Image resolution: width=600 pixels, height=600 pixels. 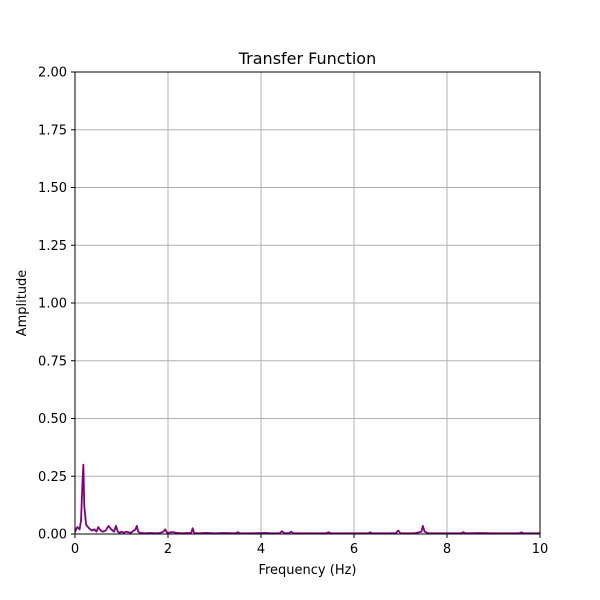 What do you see at coordinates (540, 549) in the screenshot?
I see `x-tick-label: 10` at bounding box center [540, 549].